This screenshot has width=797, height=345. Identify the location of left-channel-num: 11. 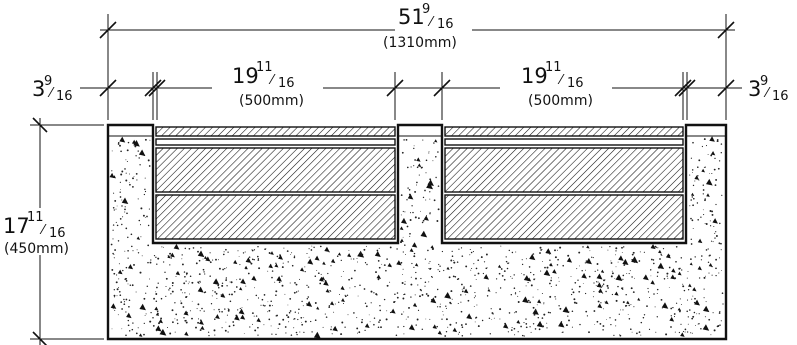
(264, 67).